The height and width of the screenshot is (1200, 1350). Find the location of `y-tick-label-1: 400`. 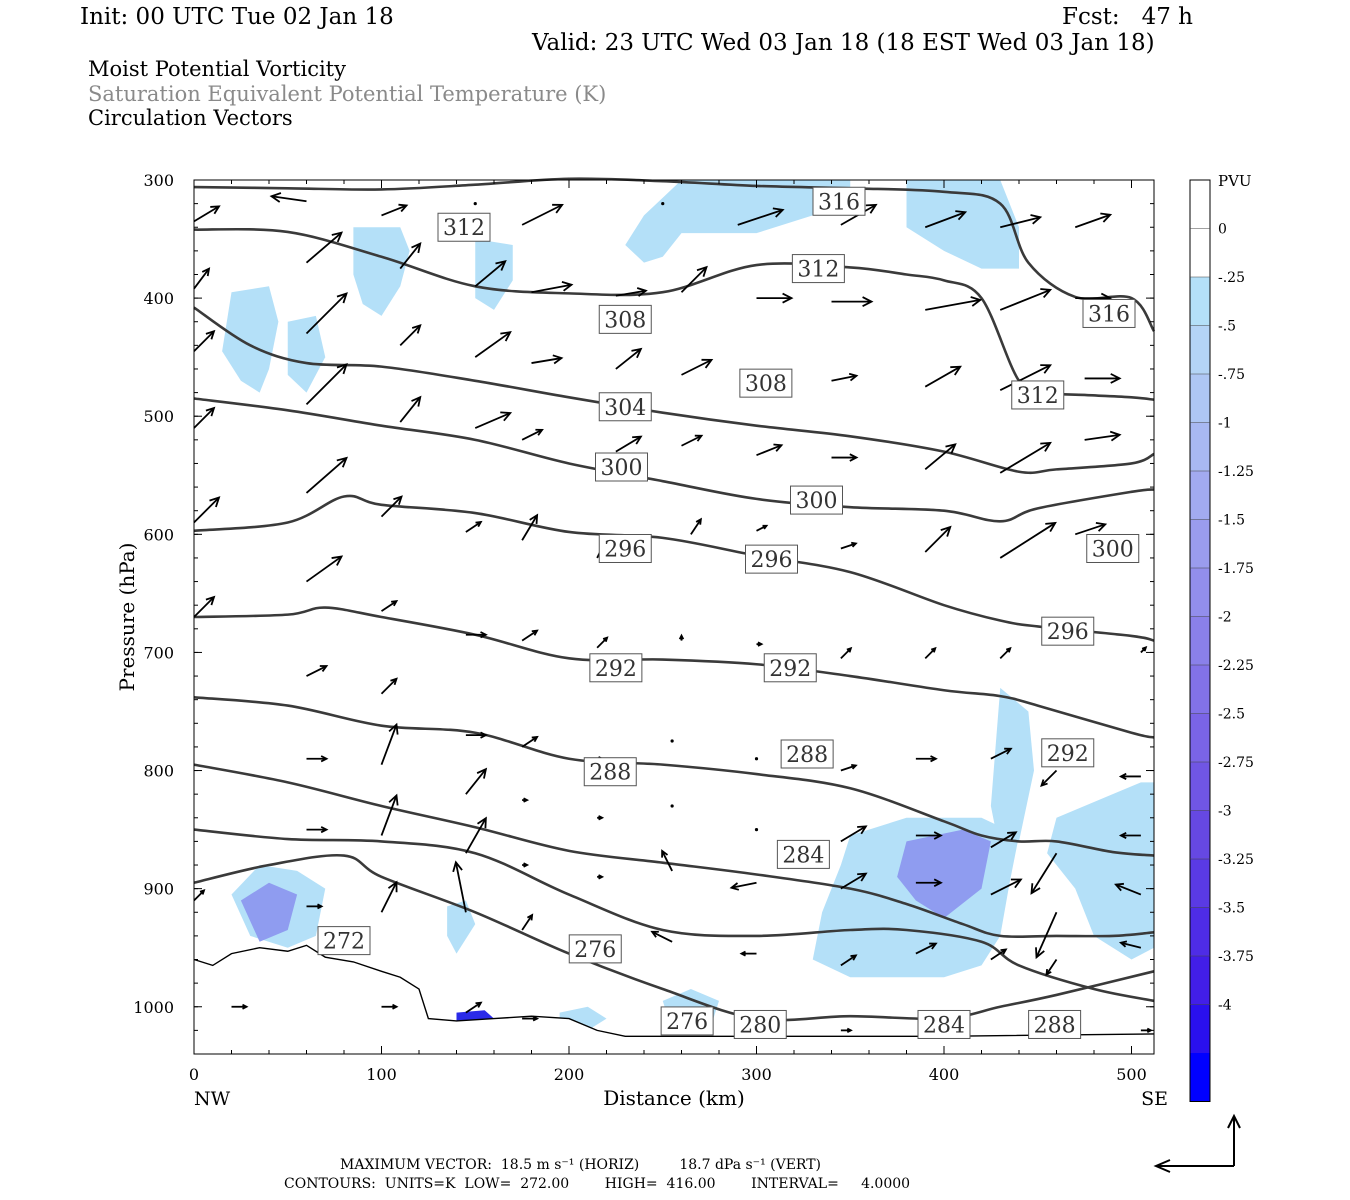

y-tick-label-1: 400 is located at coordinates (158, 298).